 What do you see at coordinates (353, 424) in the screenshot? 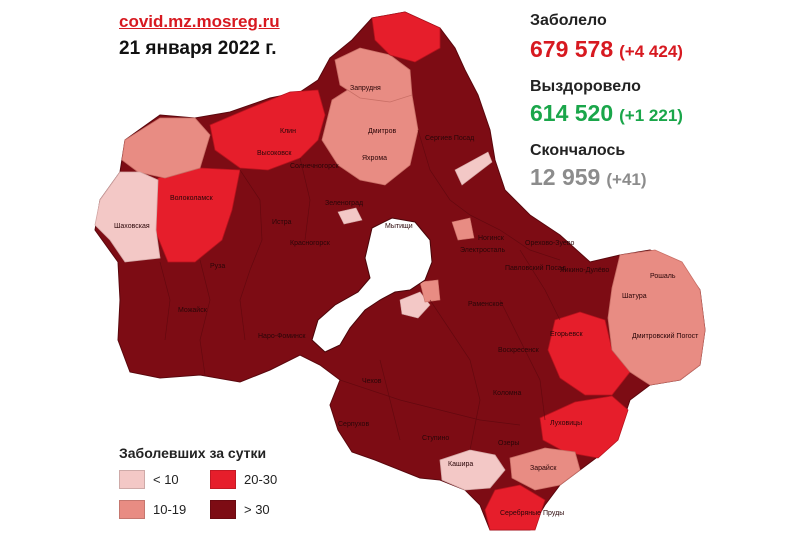
I see `city-label: Серпухов` at bounding box center [353, 424].